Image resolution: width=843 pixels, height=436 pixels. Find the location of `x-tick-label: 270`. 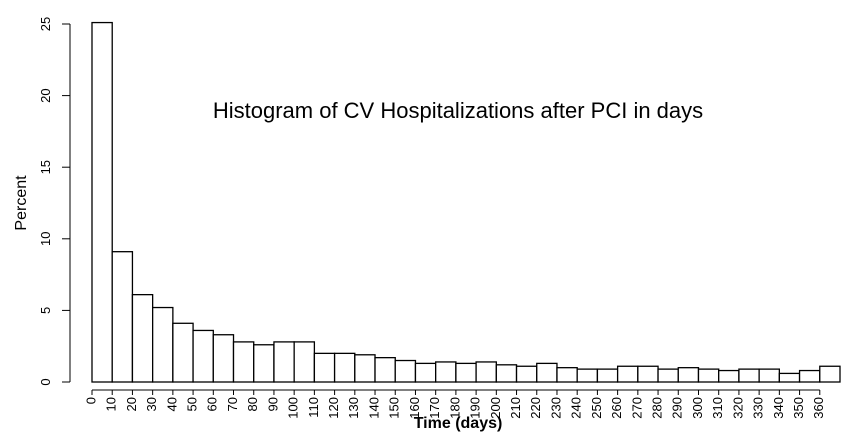

x-tick-label: 270 is located at coordinates (636, 408).